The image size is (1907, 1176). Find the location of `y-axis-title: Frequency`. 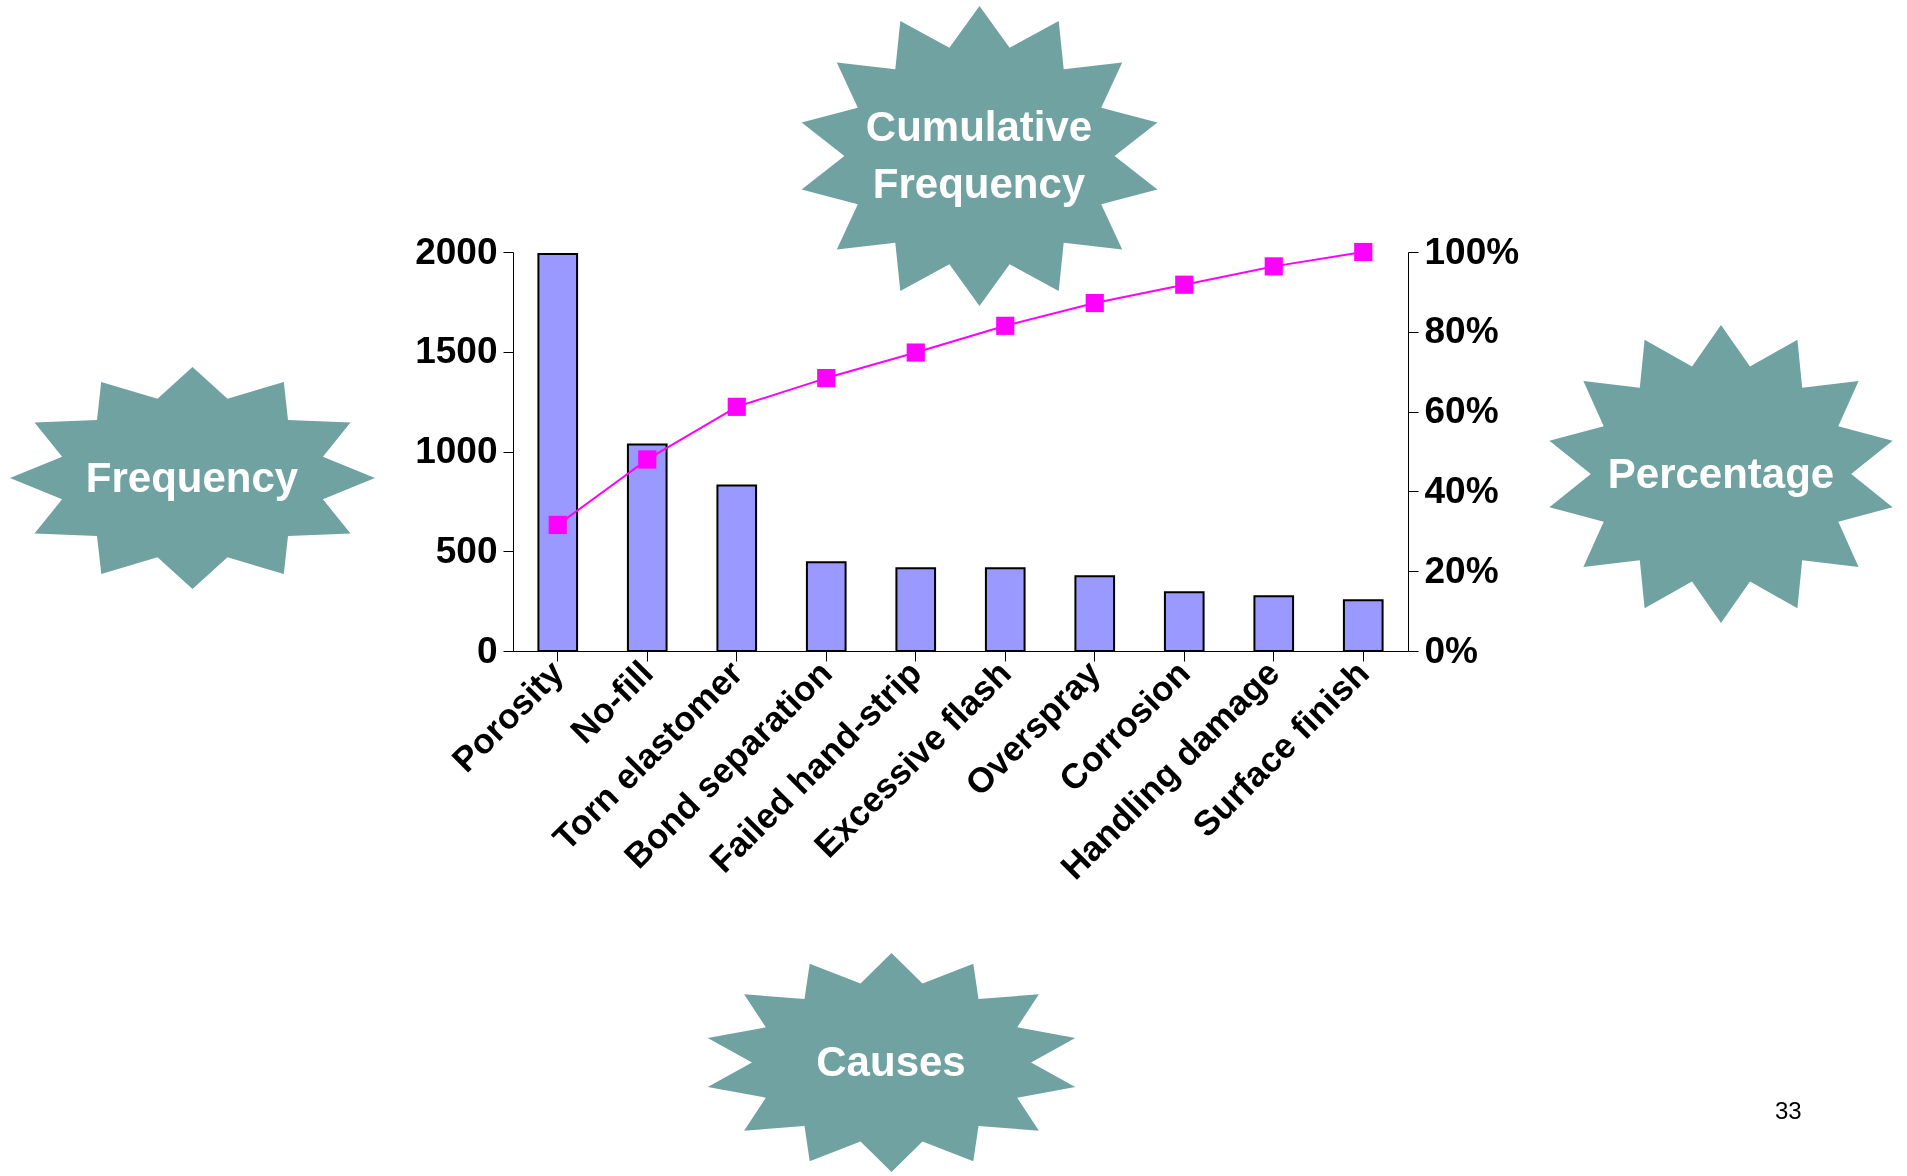

y-axis-title: Frequency is located at coordinates (192, 477).